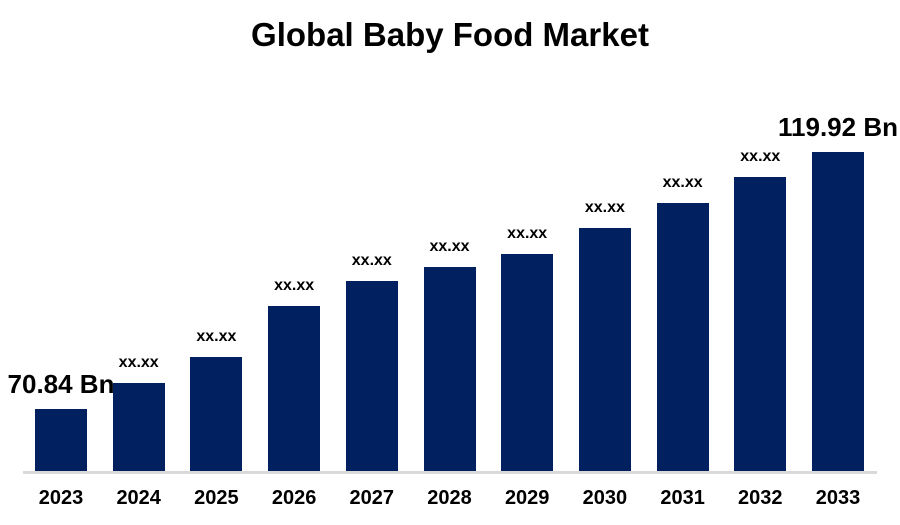  What do you see at coordinates (604, 349) in the screenshot?
I see `bar-2030` at bounding box center [604, 349].